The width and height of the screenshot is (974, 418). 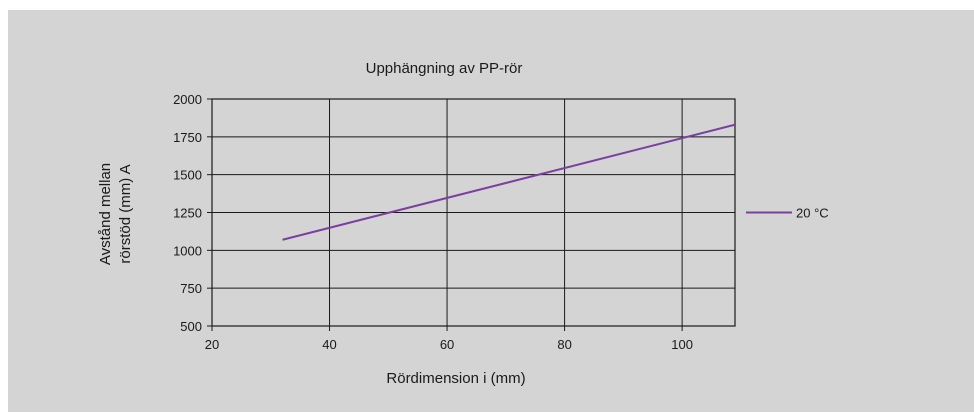 What do you see at coordinates (329, 344) in the screenshot?
I see `x-tick-label: 40` at bounding box center [329, 344].